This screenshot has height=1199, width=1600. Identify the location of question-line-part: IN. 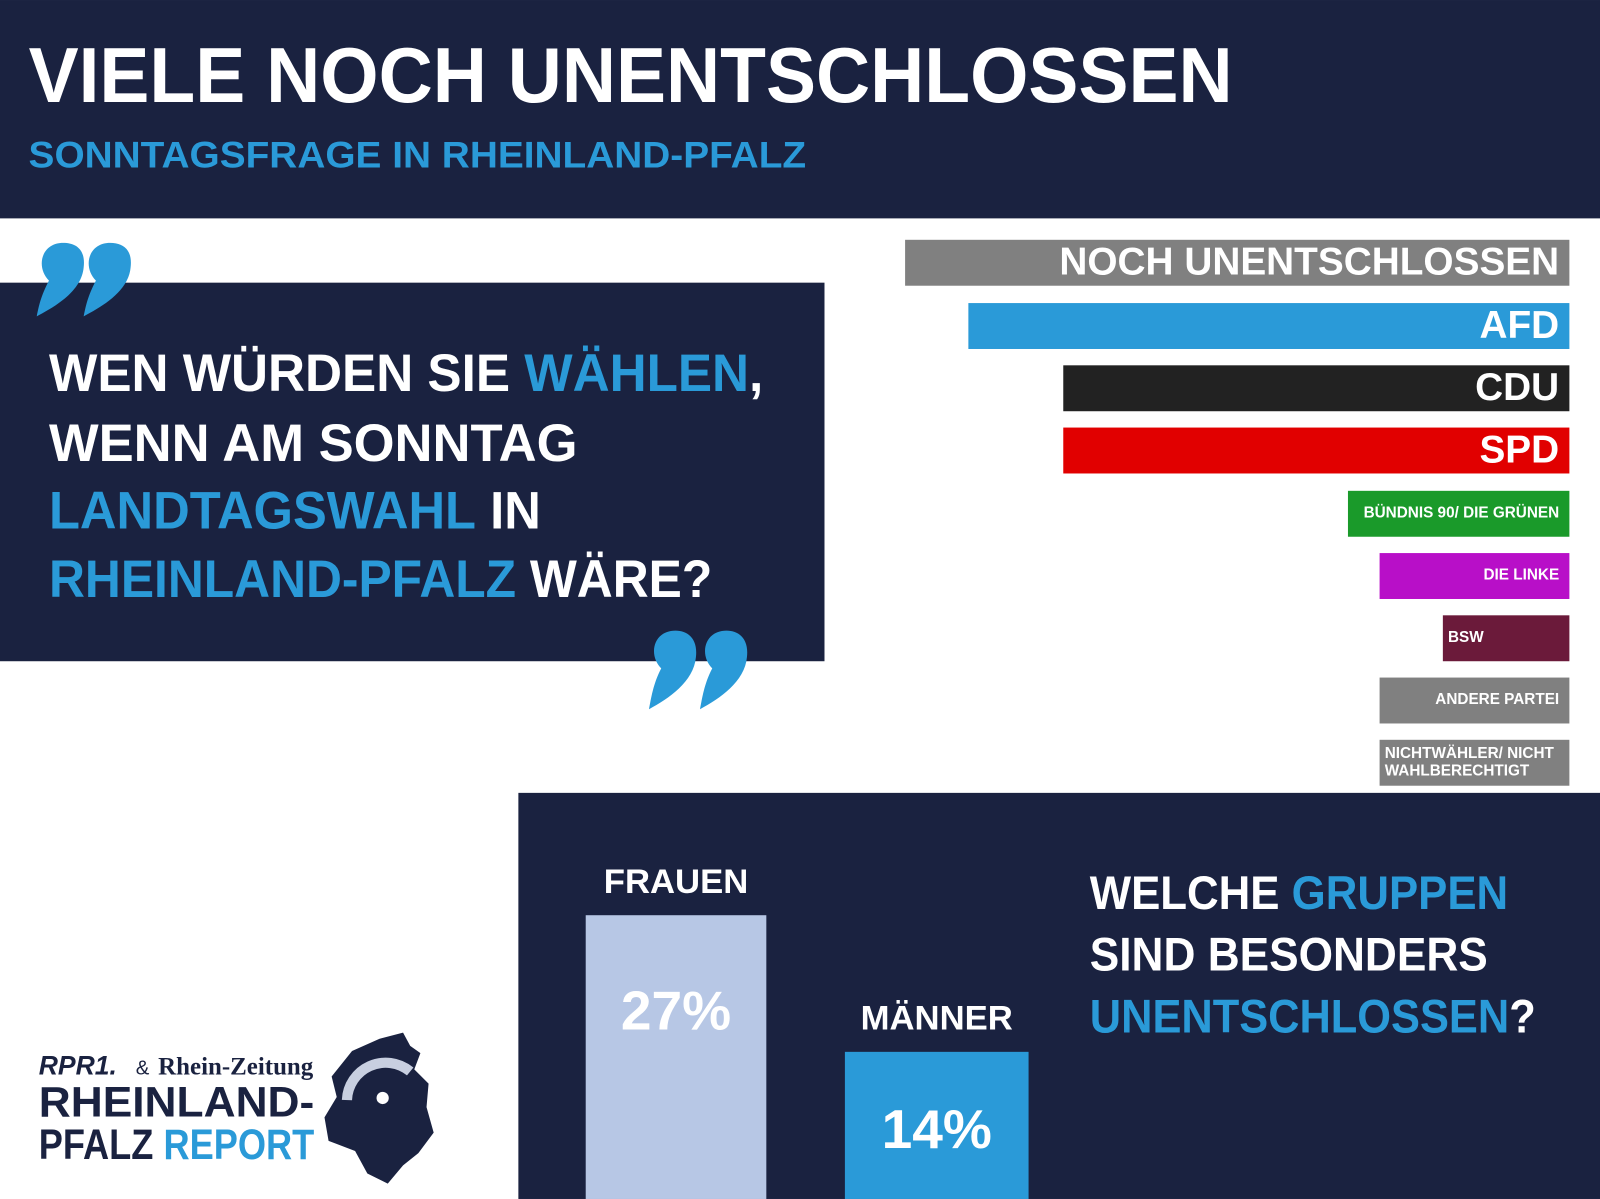
(508, 511).